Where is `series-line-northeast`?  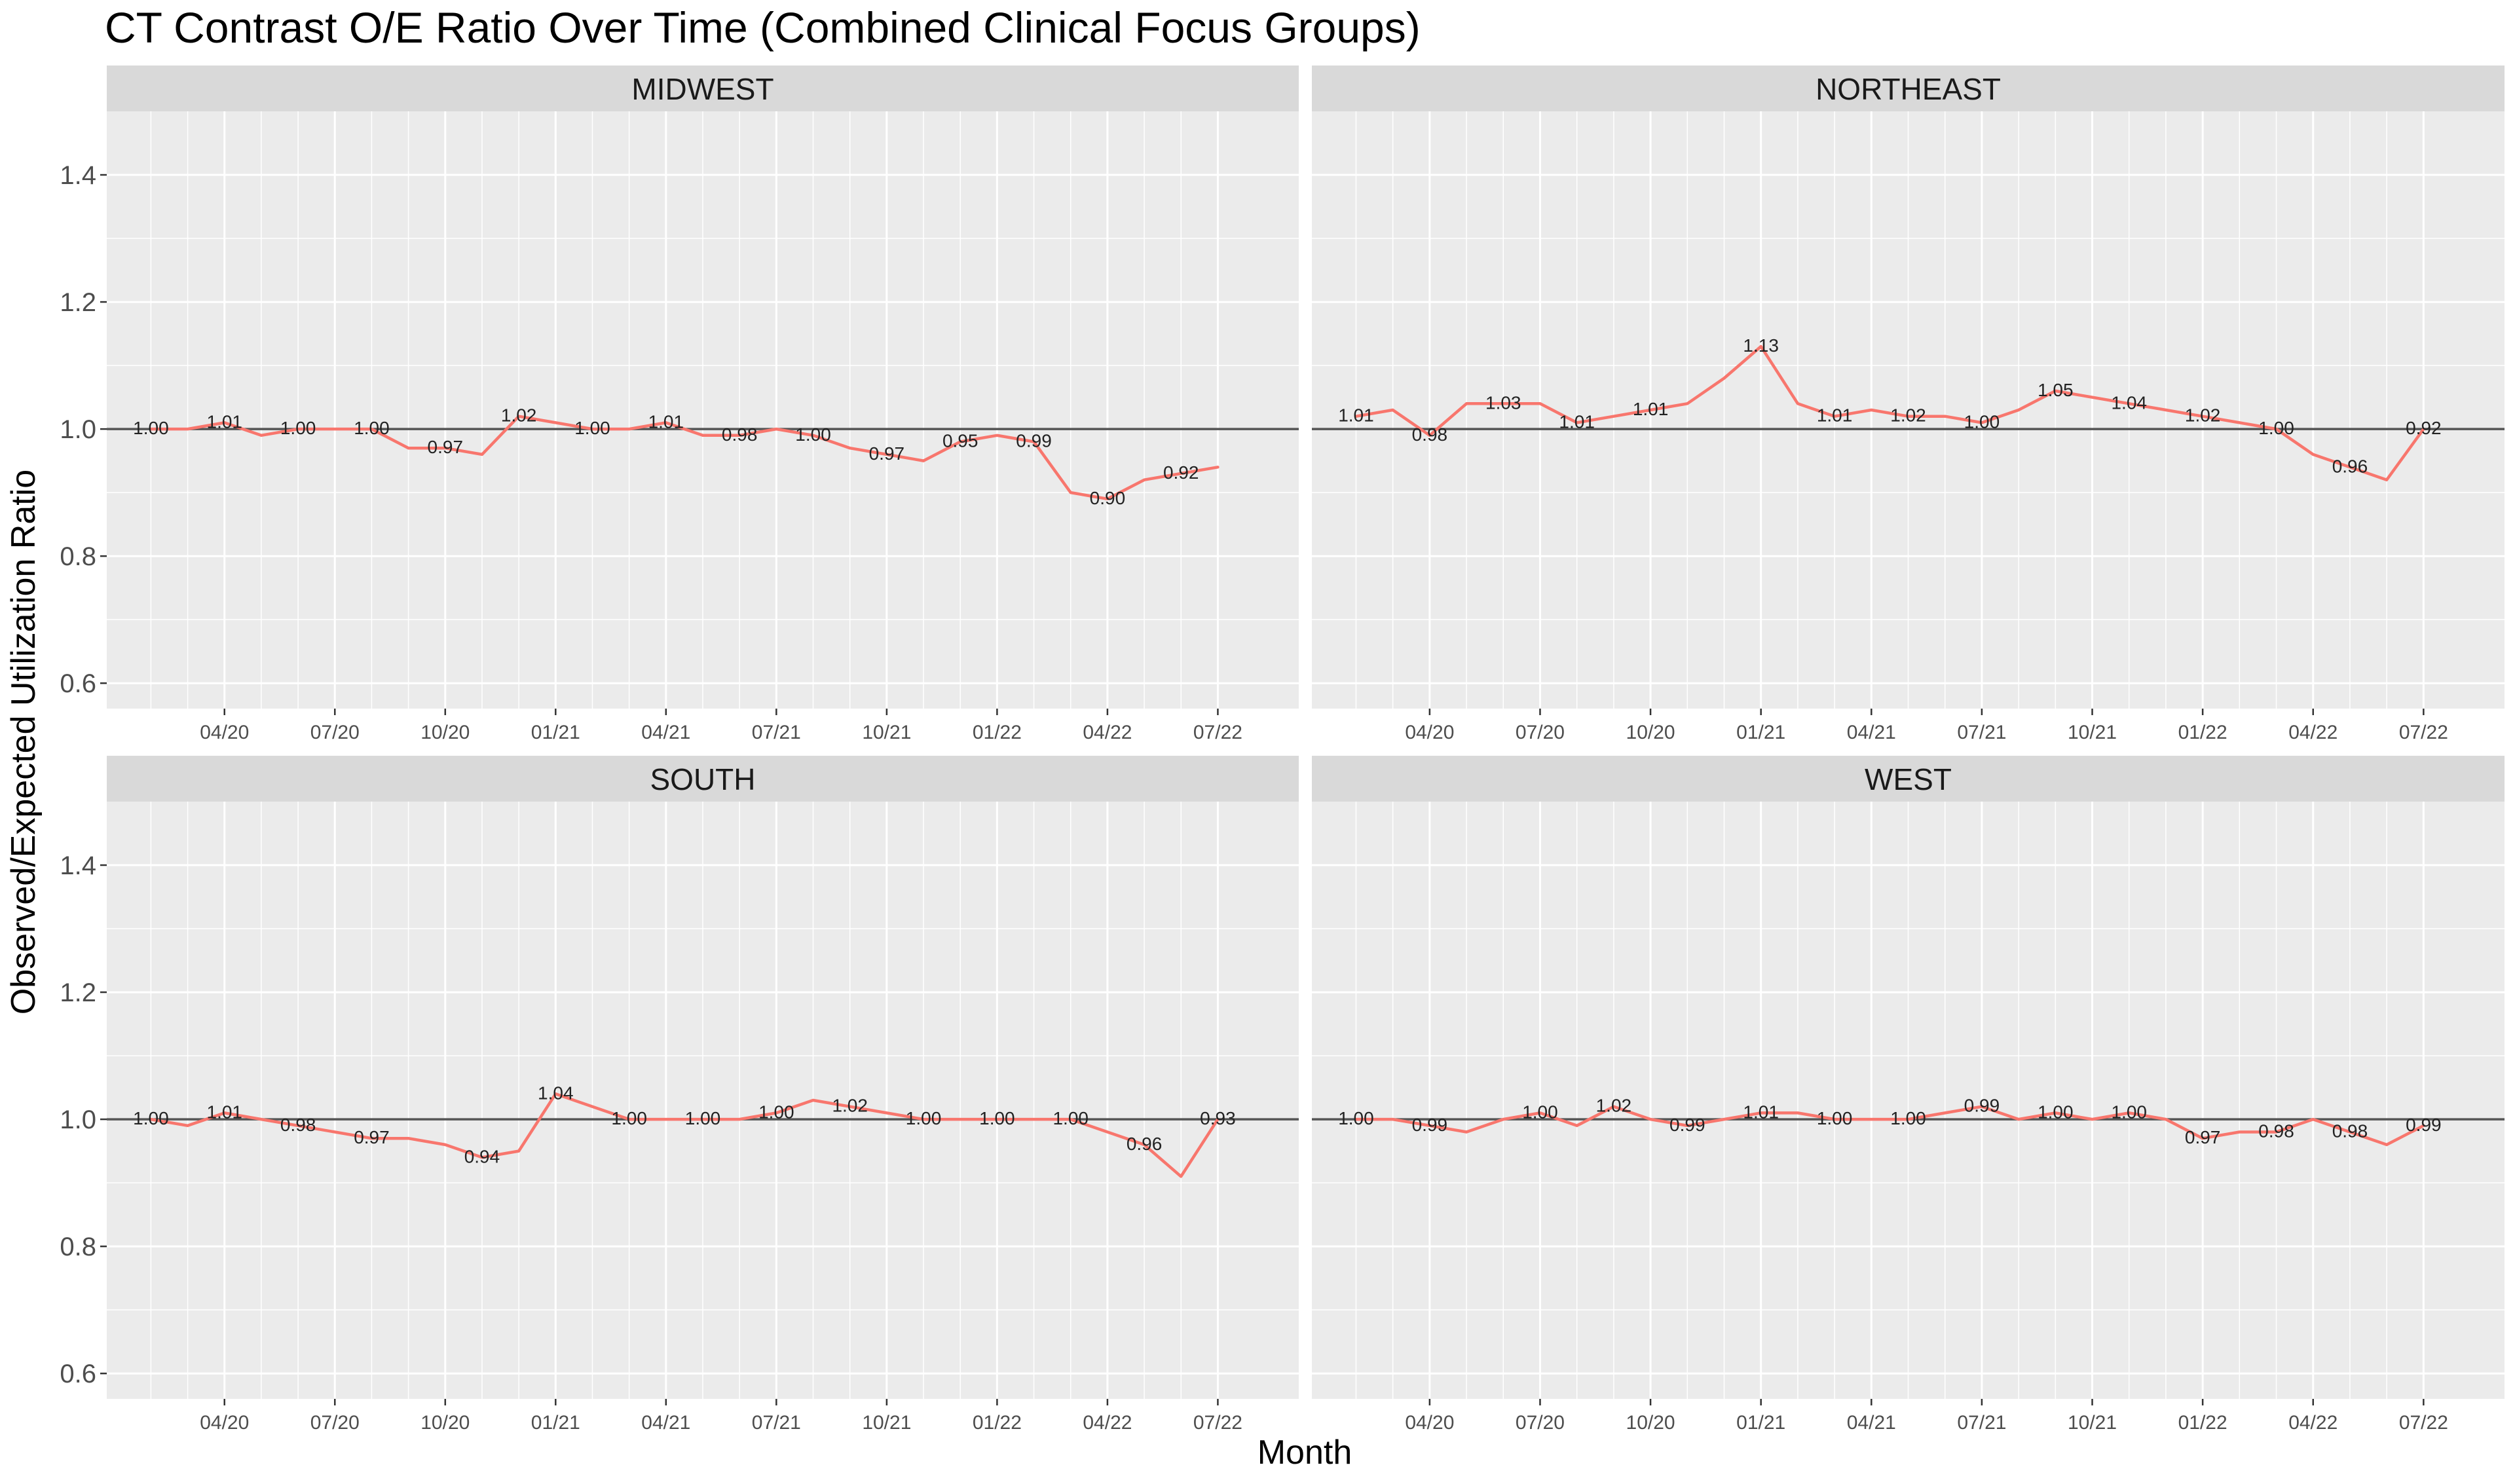 series-line-northeast is located at coordinates (1889, 413).